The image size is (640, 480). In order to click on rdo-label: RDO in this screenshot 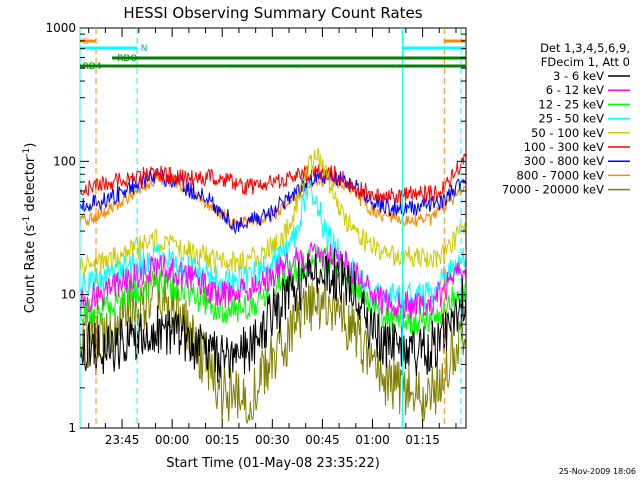, I will do `click(127, 59)`.